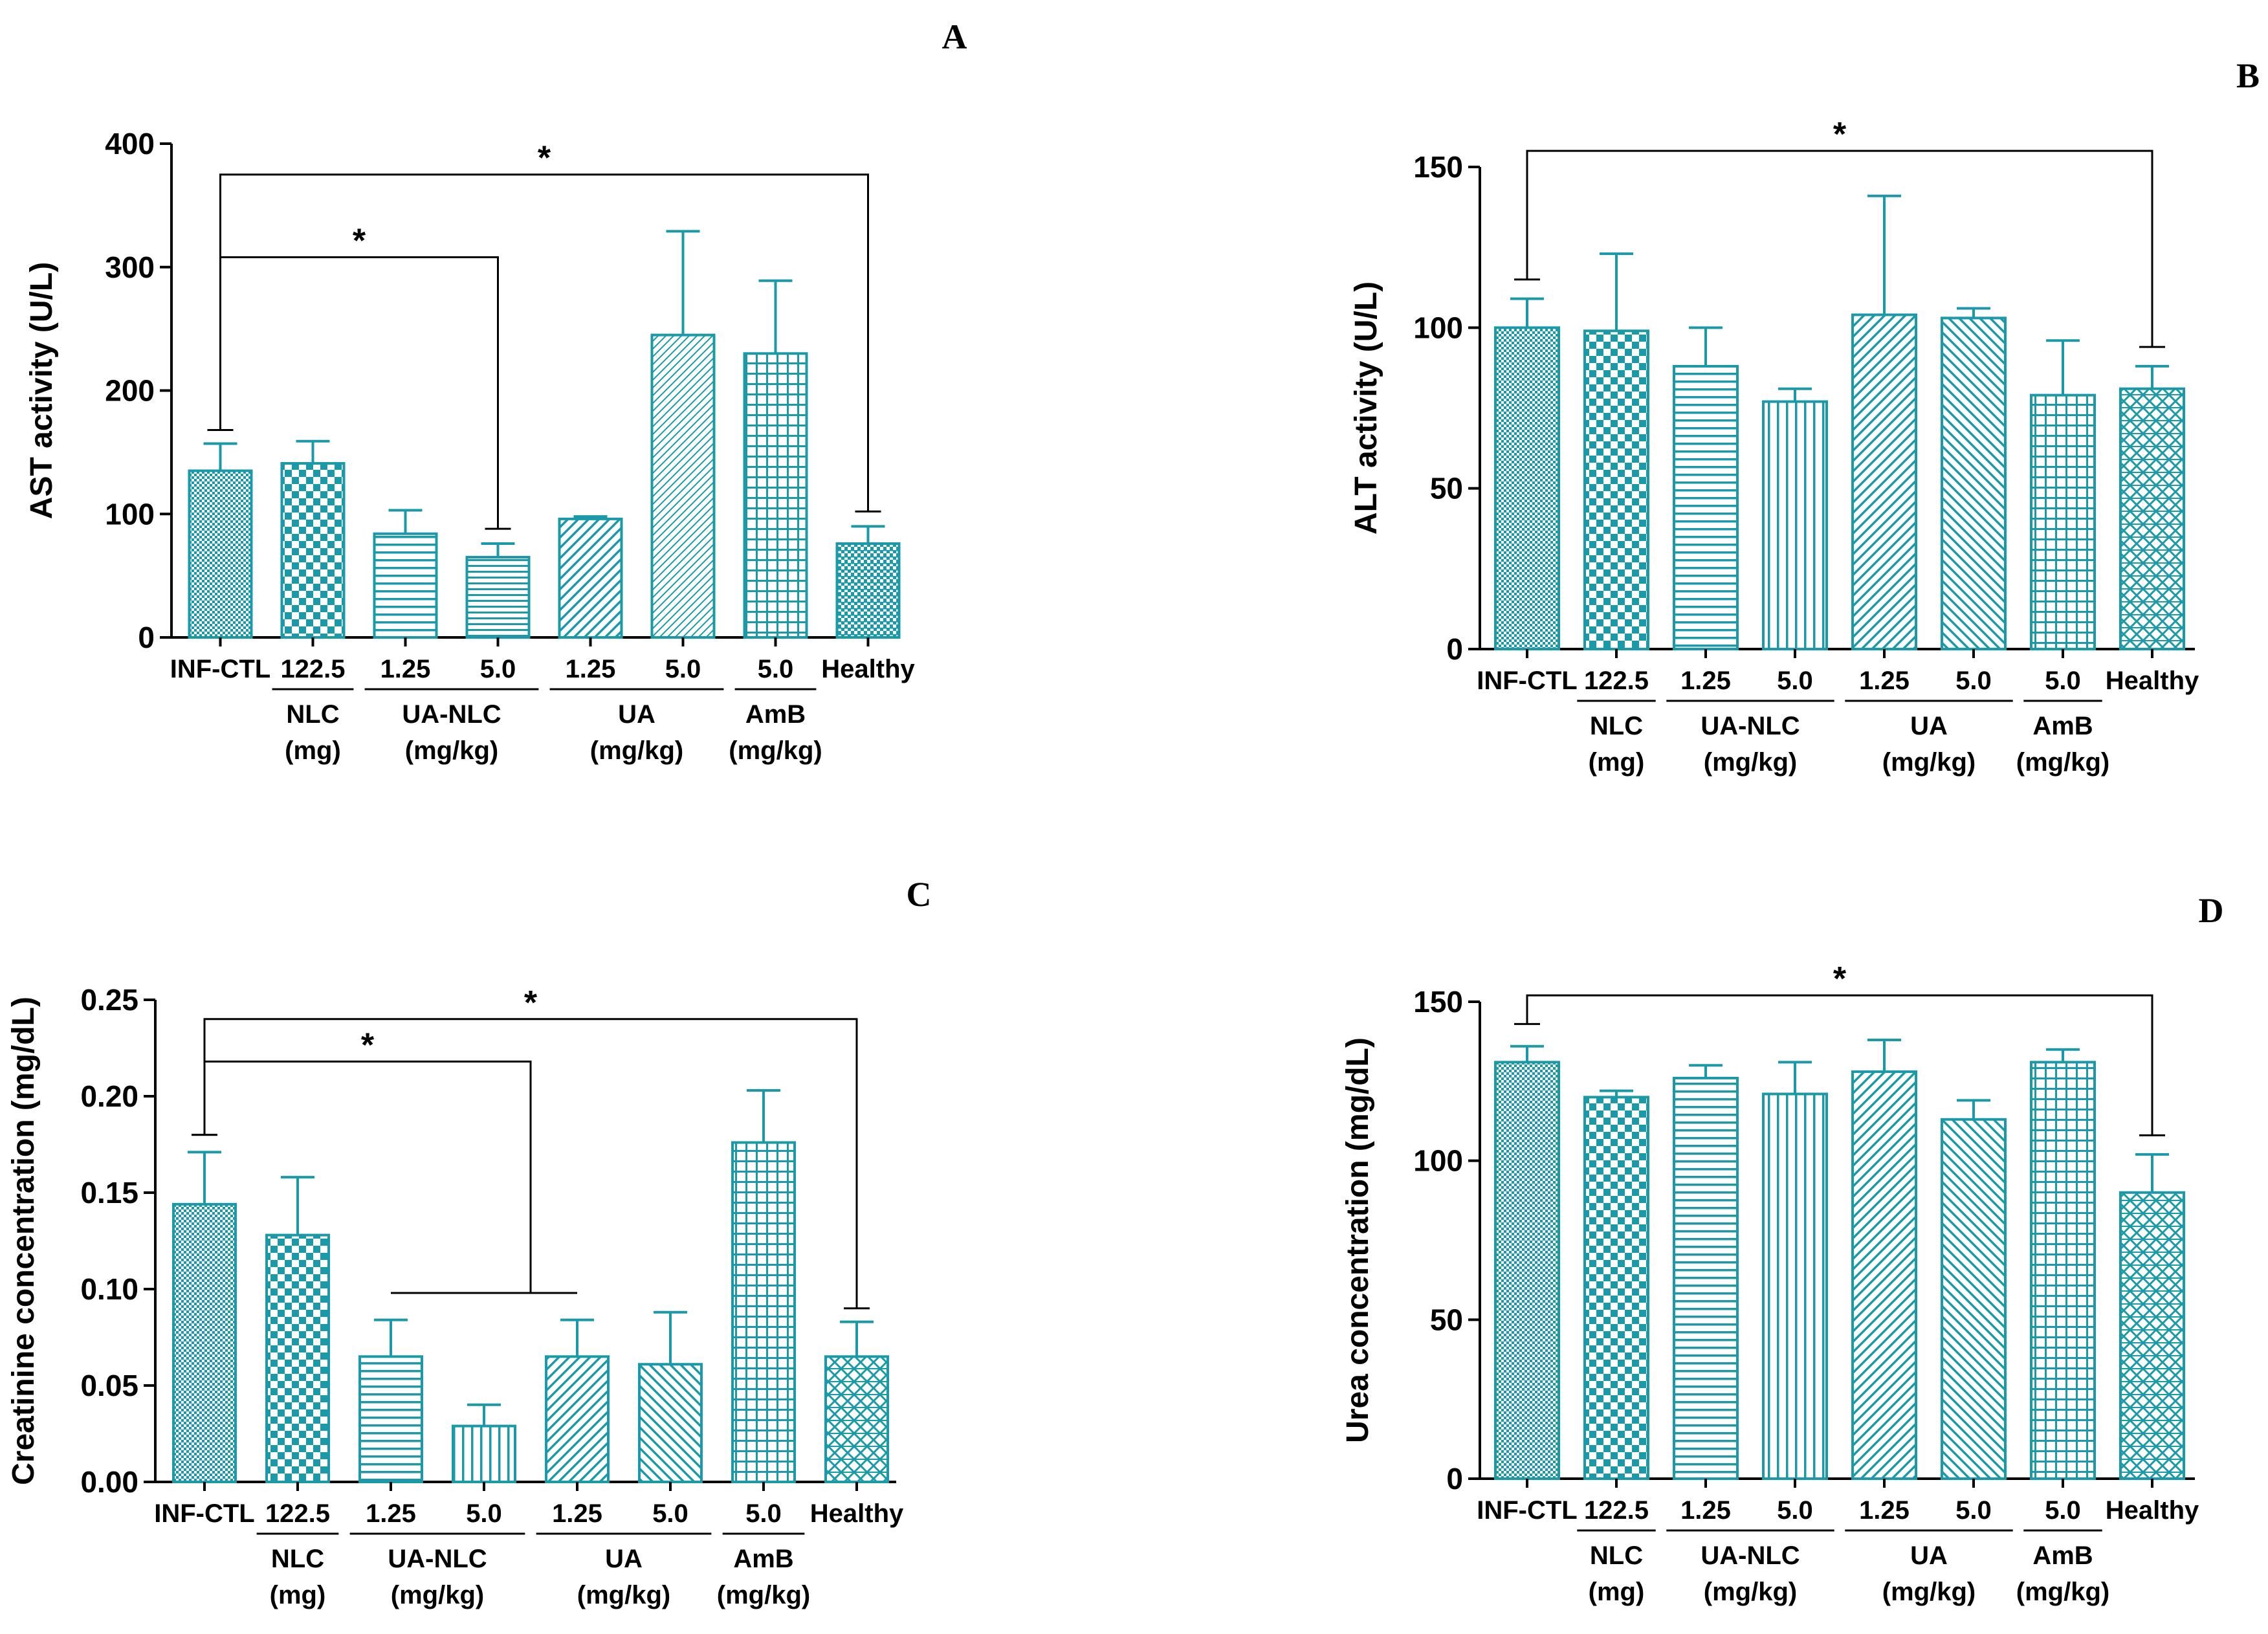 The width and height of the screenshot is (2268, 1634). What do you see at coordinates (313, 751) in the screenshot?
I see `panel-a-group-unit: (mg)` at bounding box center [313, 751].